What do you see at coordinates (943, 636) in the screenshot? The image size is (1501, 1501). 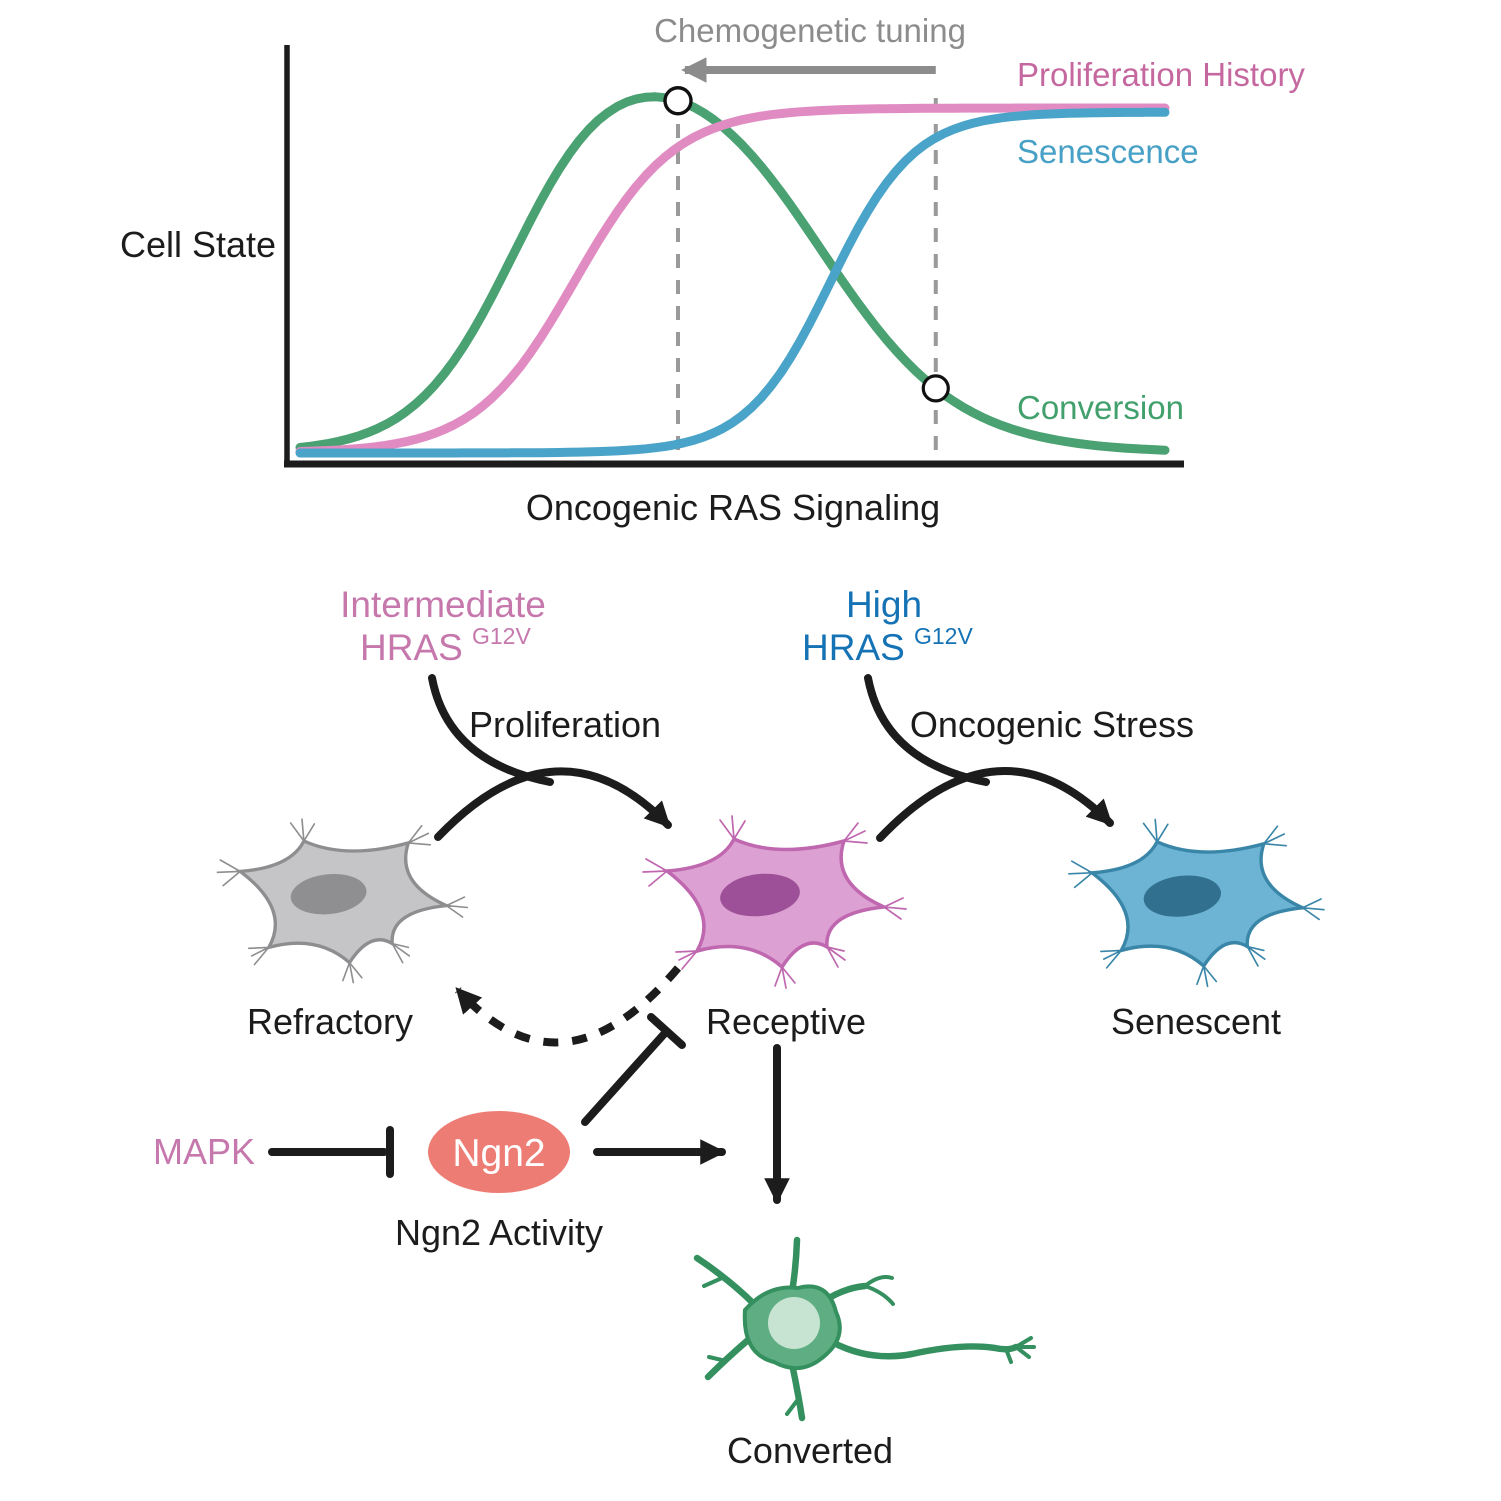 I see `high-hras-superscript: G12V` at bounding box center [943, 636].